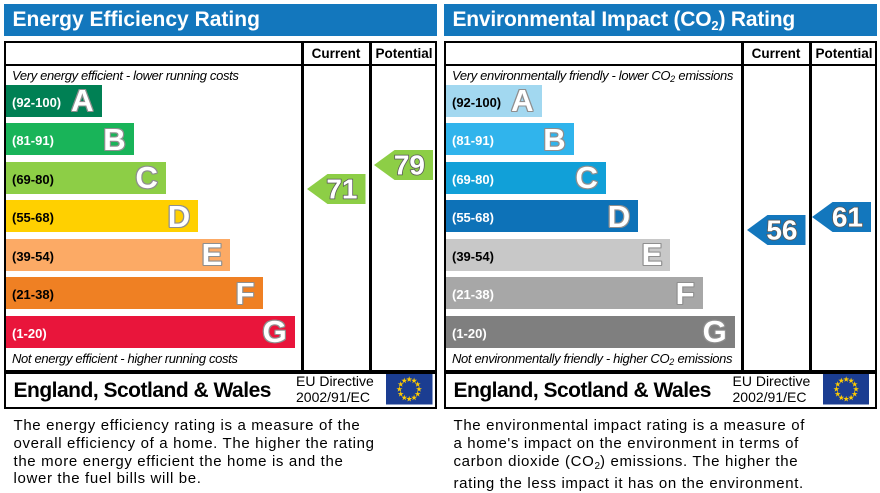 The width and height of the screenshot is (880, 493). Describe the element at coordinates (409, 164) in the screenshot. I see `svg-text: 79` at that location.